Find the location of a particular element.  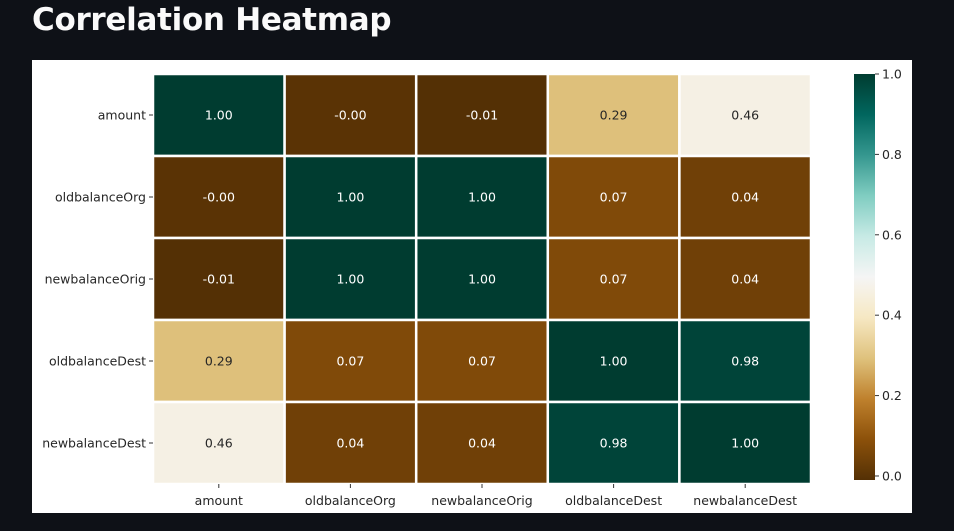

colorbar: 0.0 0.2 0.4 0.6 0.8 1.0 is located at coordinates (878, 275).